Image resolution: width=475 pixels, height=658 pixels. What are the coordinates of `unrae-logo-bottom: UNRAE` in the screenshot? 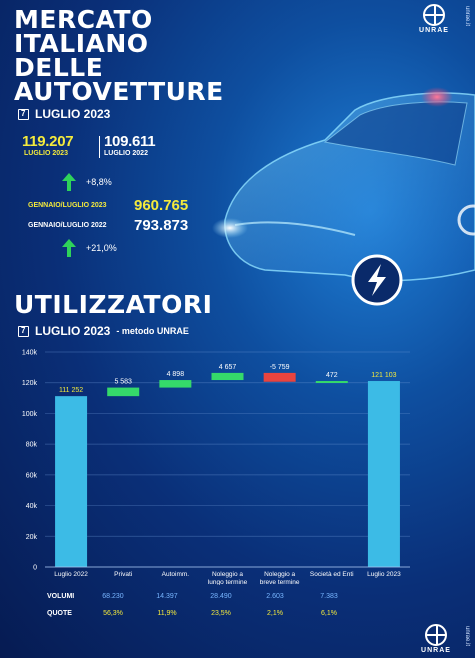 It's located at (436, 639).